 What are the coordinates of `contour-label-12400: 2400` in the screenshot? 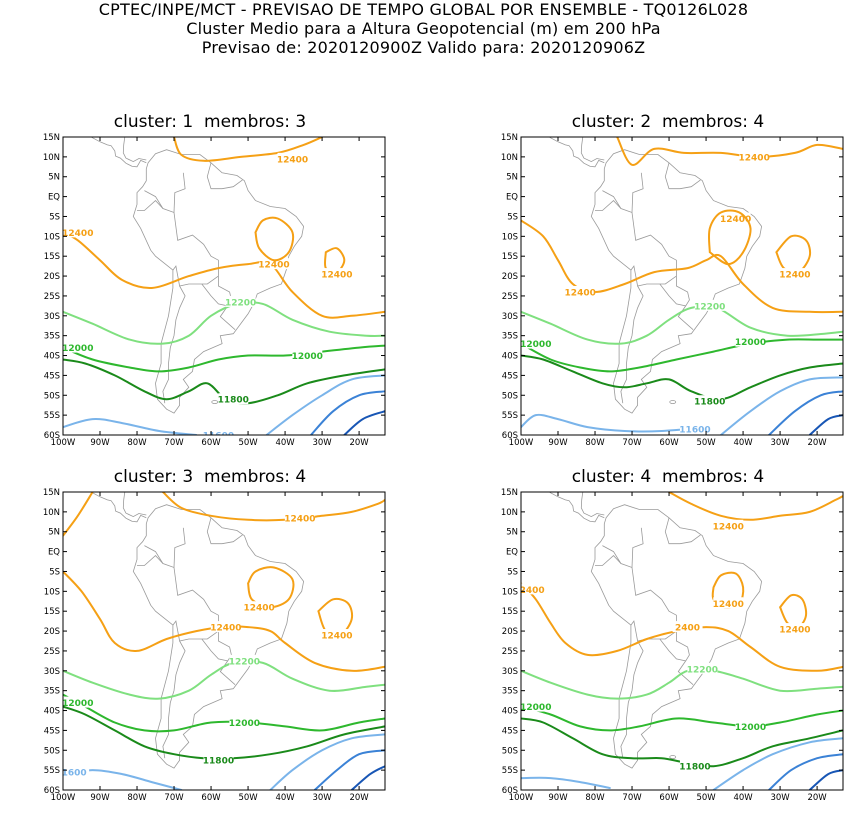 It's located at (687, 629).